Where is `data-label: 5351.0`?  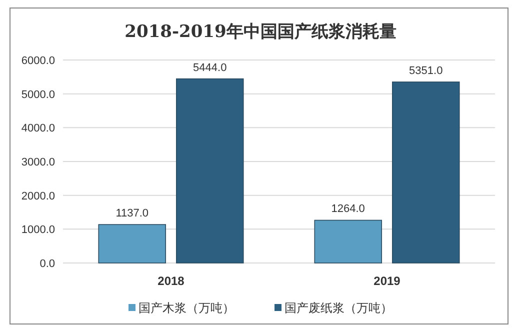 data-label: 5351.0 is located at coordinates (426, 70).